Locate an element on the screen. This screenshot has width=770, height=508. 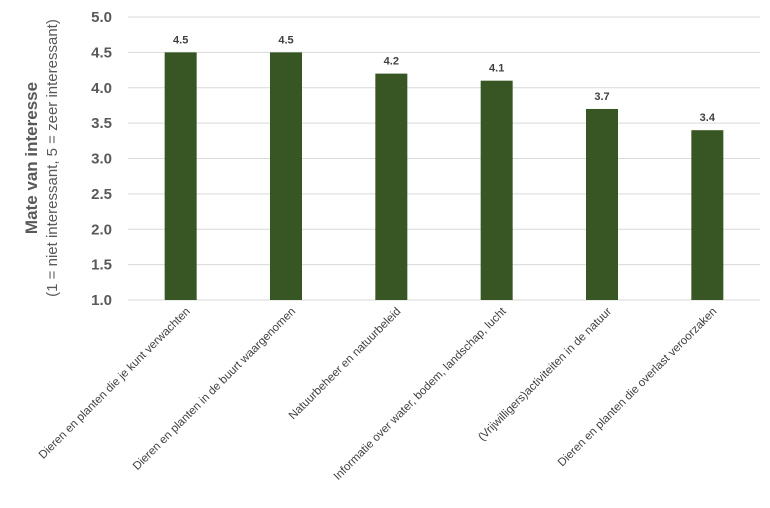
data-label: 4.1 is located at coordinates (496, 69).